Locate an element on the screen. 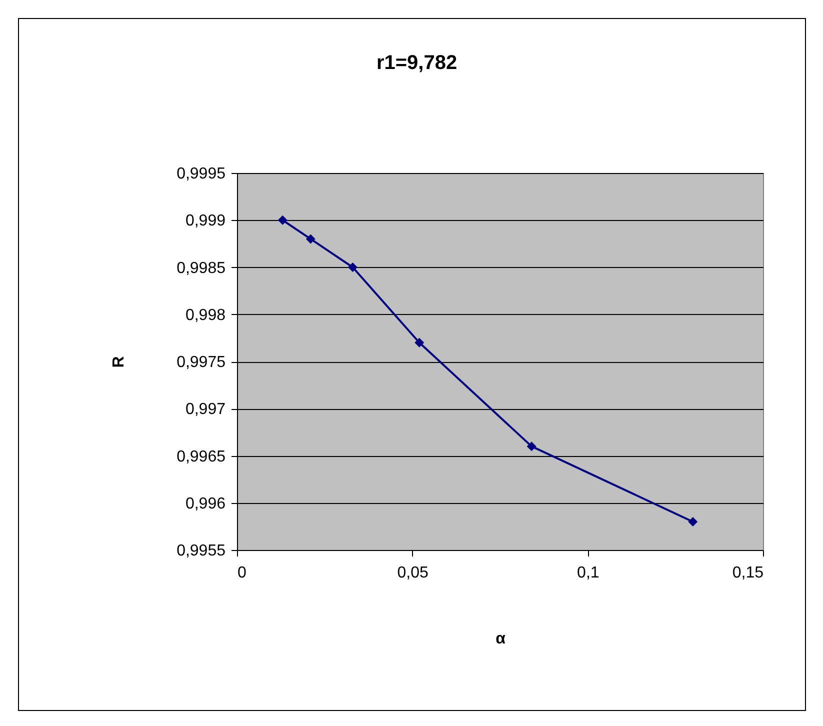 Image resolution: width=823 pixels, height=726 pixels. y-tick-label: 0,9955 is located at coordinates (201, 551).